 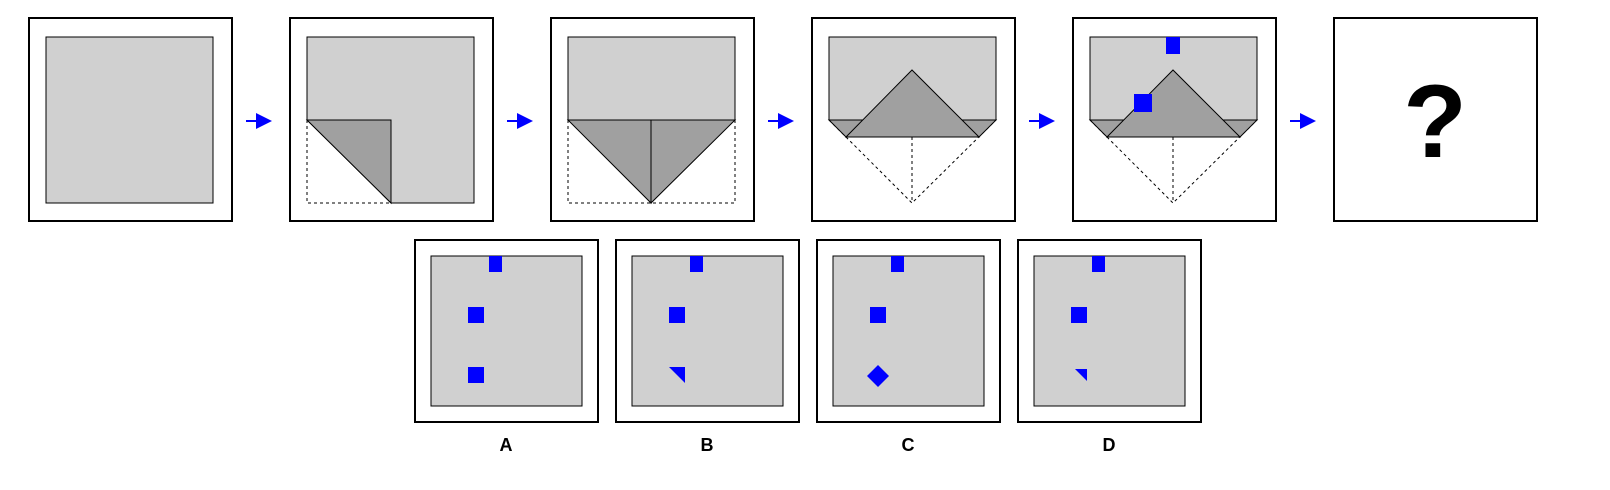 What do you see at coordinates (1174, 119) in the screenshot?
I see `step-5-punched-holes` at bounding box center [1174, 119].